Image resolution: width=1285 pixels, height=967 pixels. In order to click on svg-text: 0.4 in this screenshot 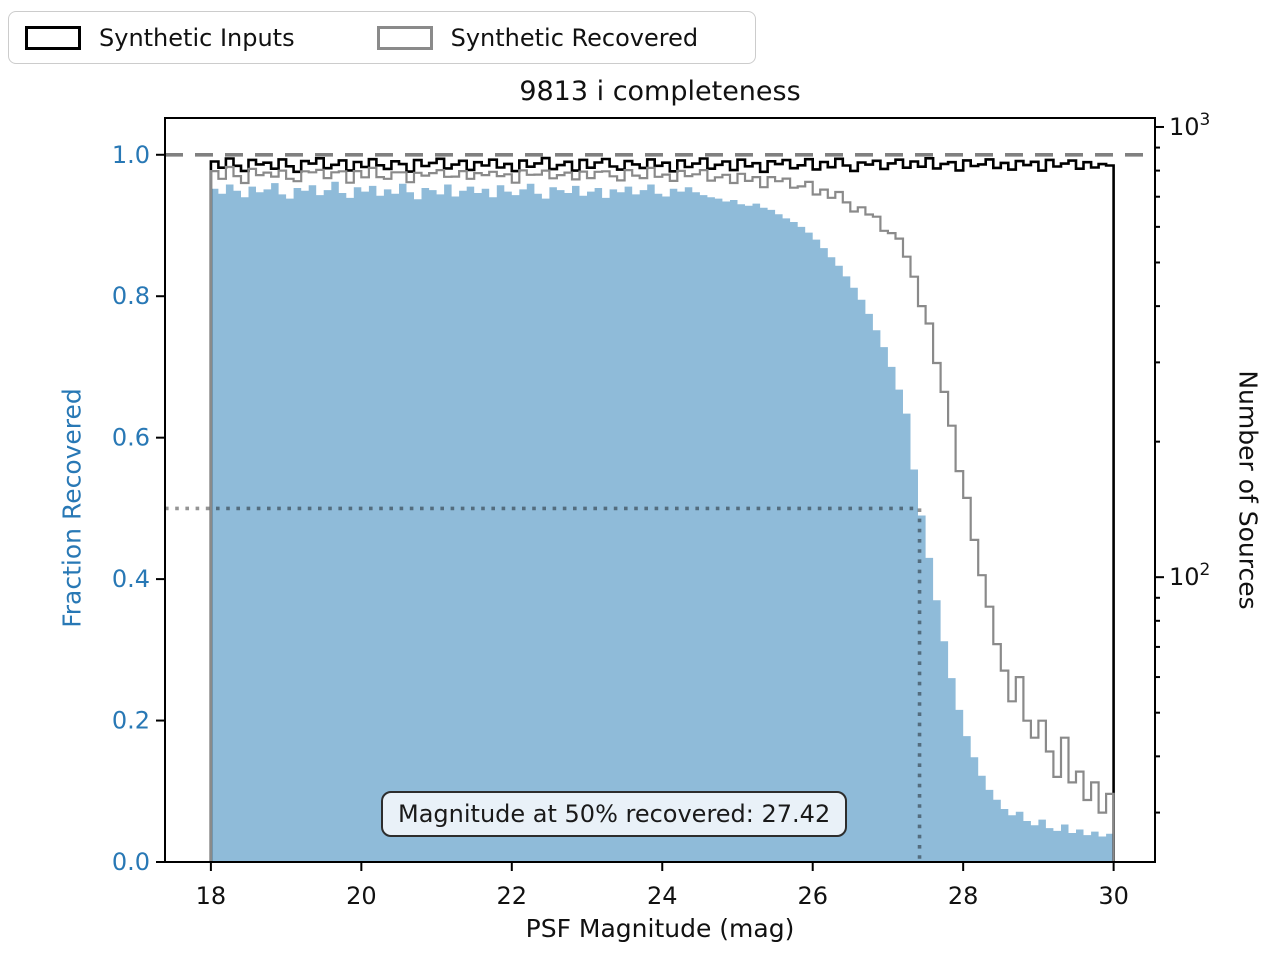, I will do `click(131, 579)`.